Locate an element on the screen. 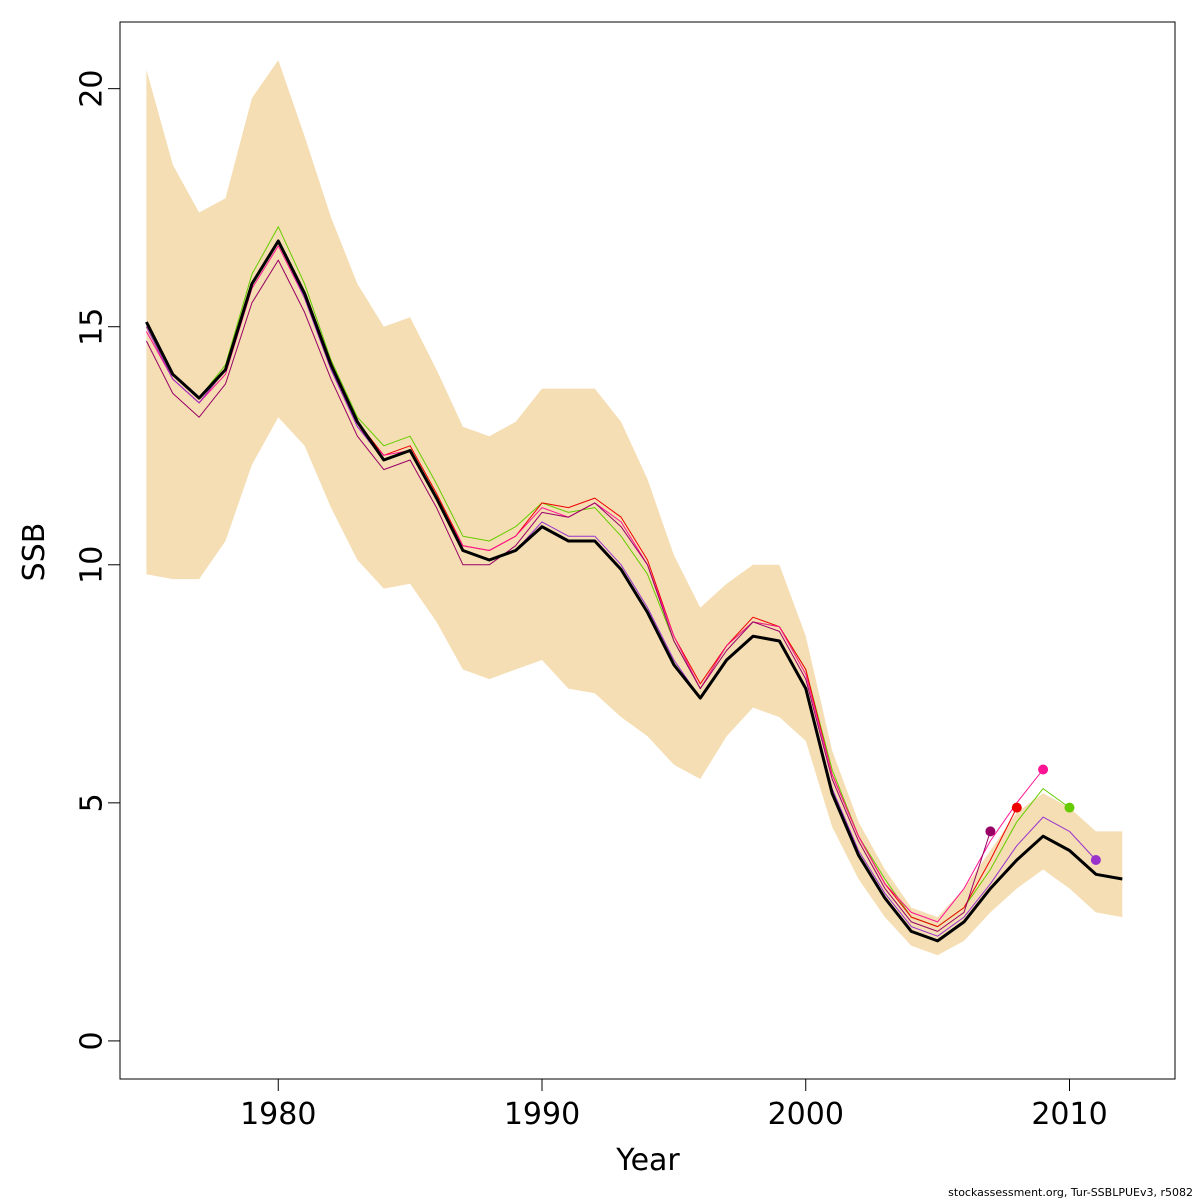 The height and width of the screenshot is (1200, 1200). y-axis-title: SSB is located at coordinates (34, 552).